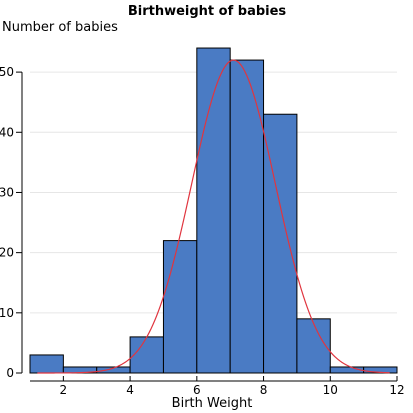 The image size is (413, 413). I want to click on y-tick-label-40: 40, so click(7, 132).